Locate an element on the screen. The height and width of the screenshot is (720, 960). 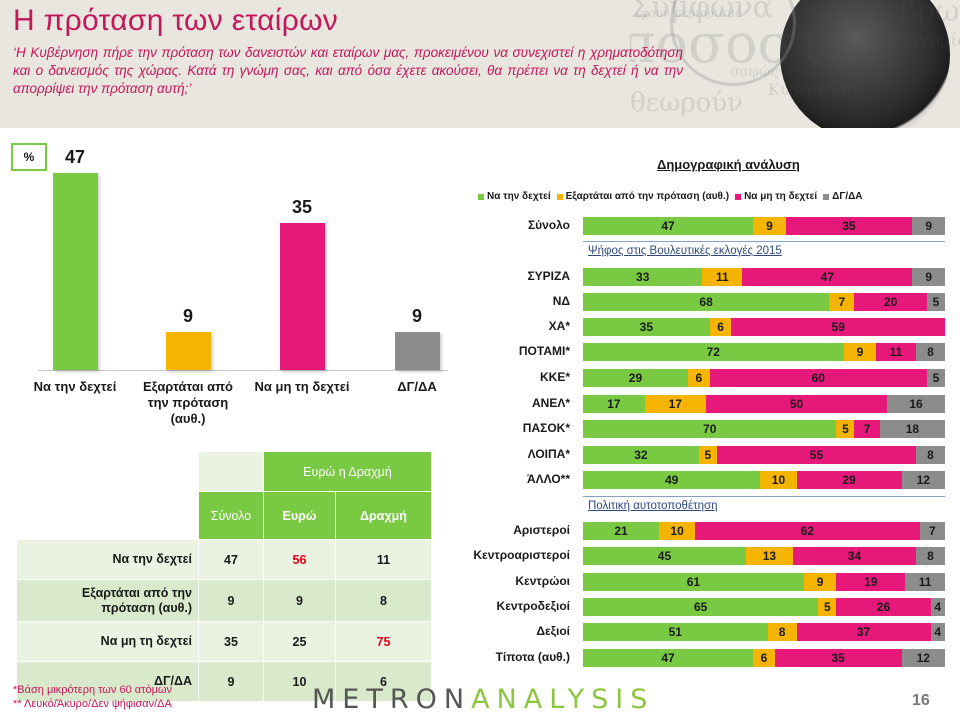
bar-segment: 49 is located at coordinates (672, 480).